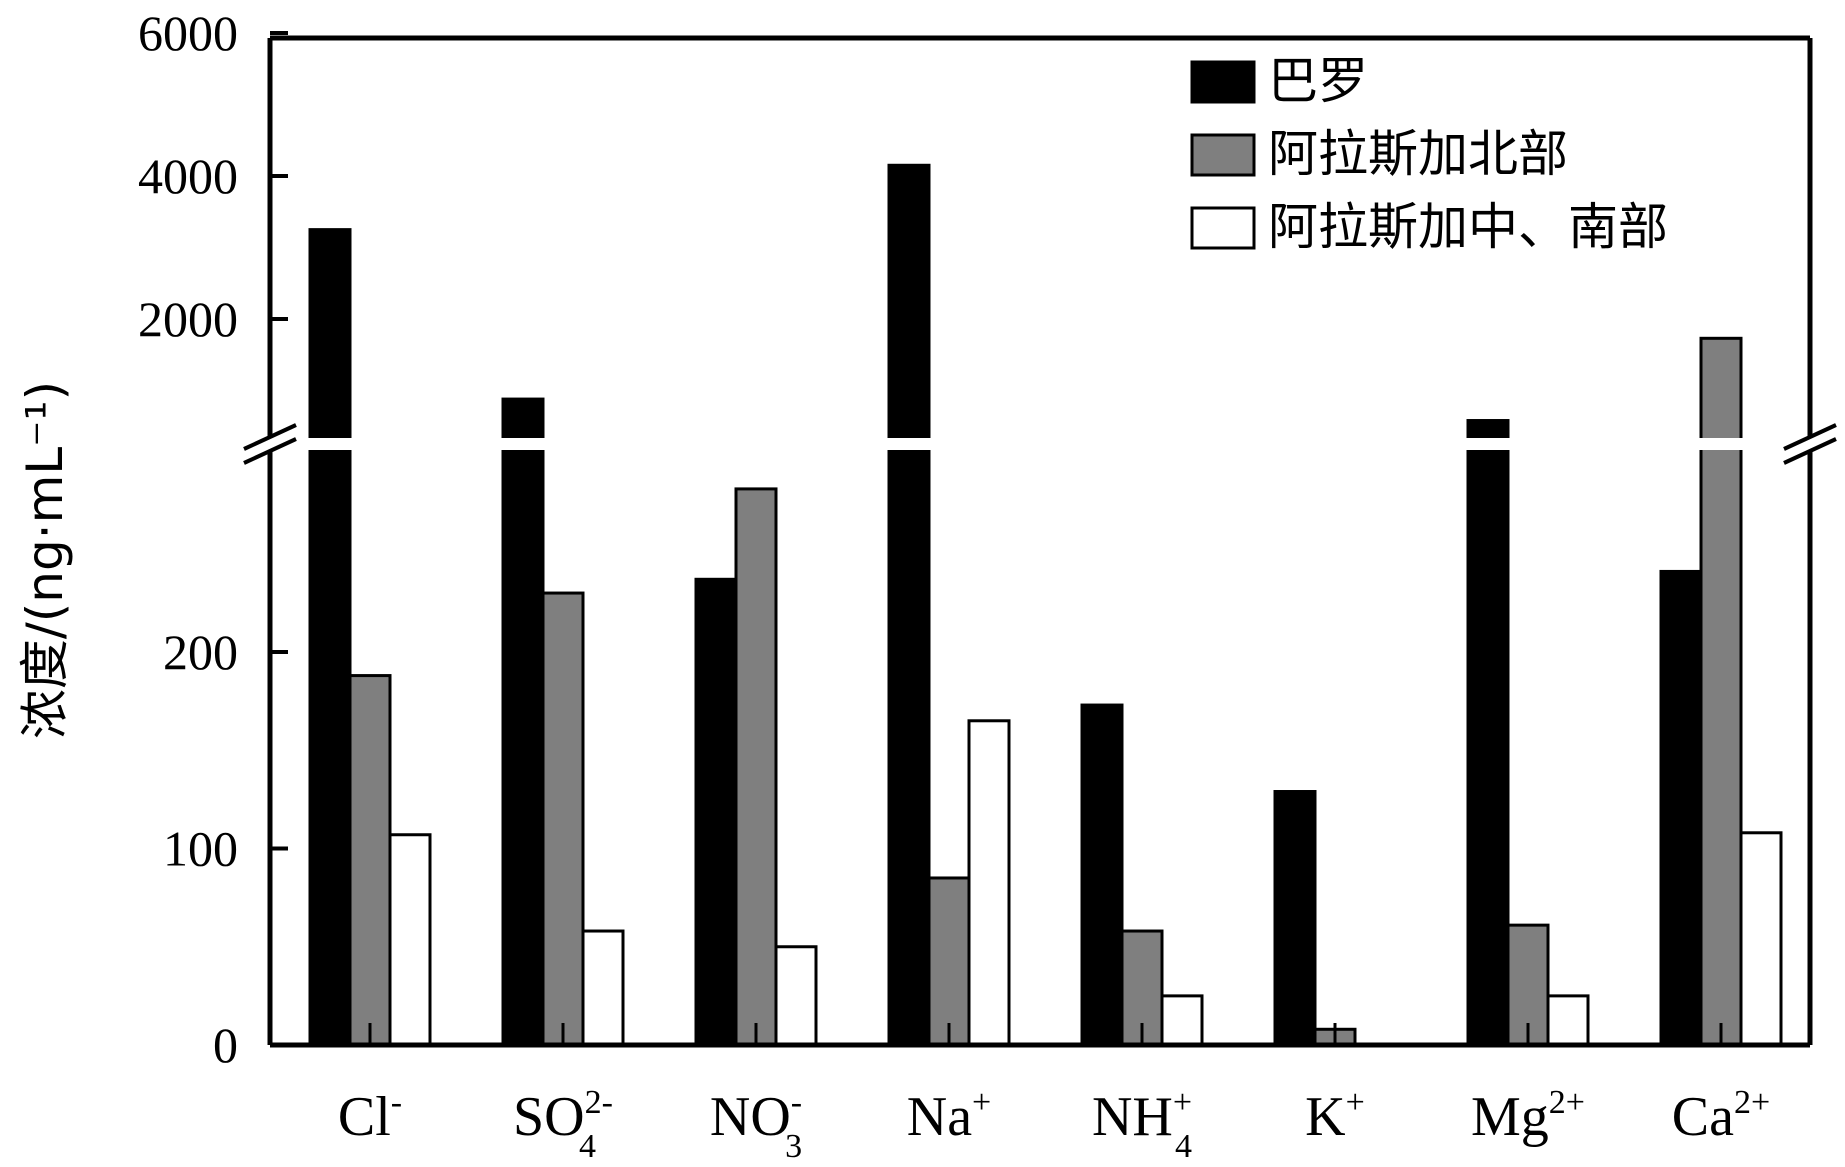 This screenshot has width=1845, height=1167. I want to click on legend-label-2: 阿拉斯加北部, so click(1418, 154).